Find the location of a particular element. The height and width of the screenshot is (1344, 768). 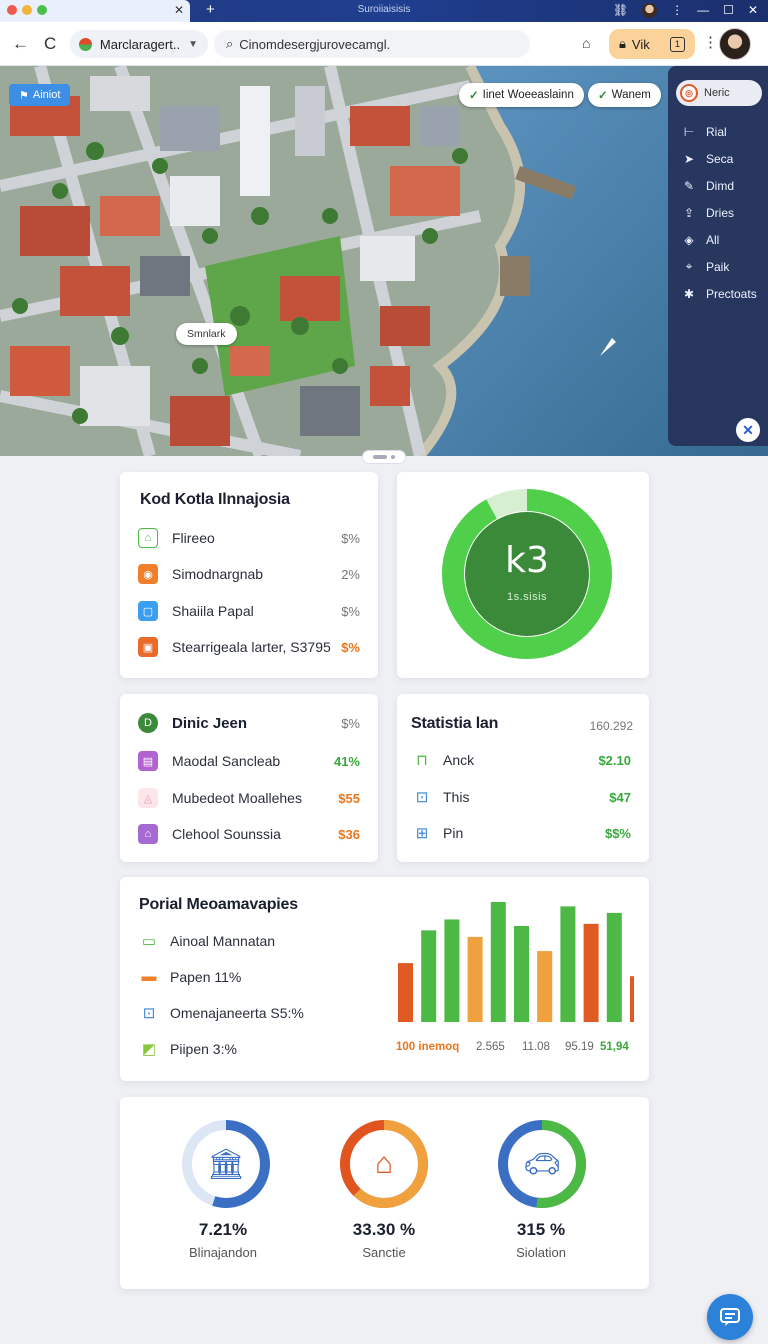

gauge: 🚗︎ is located at coordinates (542, 1164).